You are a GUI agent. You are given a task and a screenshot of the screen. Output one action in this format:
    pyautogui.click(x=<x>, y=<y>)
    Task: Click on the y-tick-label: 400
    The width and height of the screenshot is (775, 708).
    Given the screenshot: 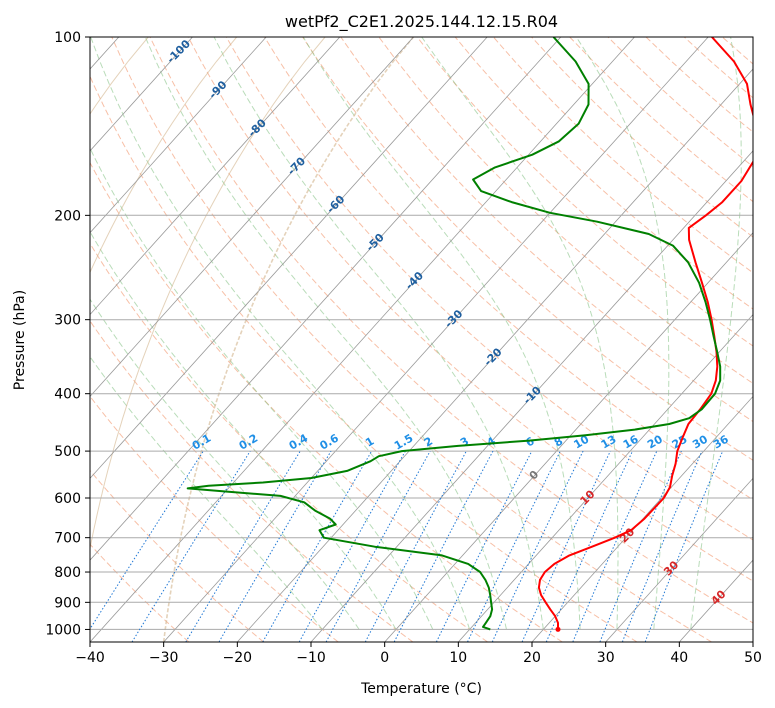 What is the action you would take?
    pyautogui.click(x=67, y=395)
    